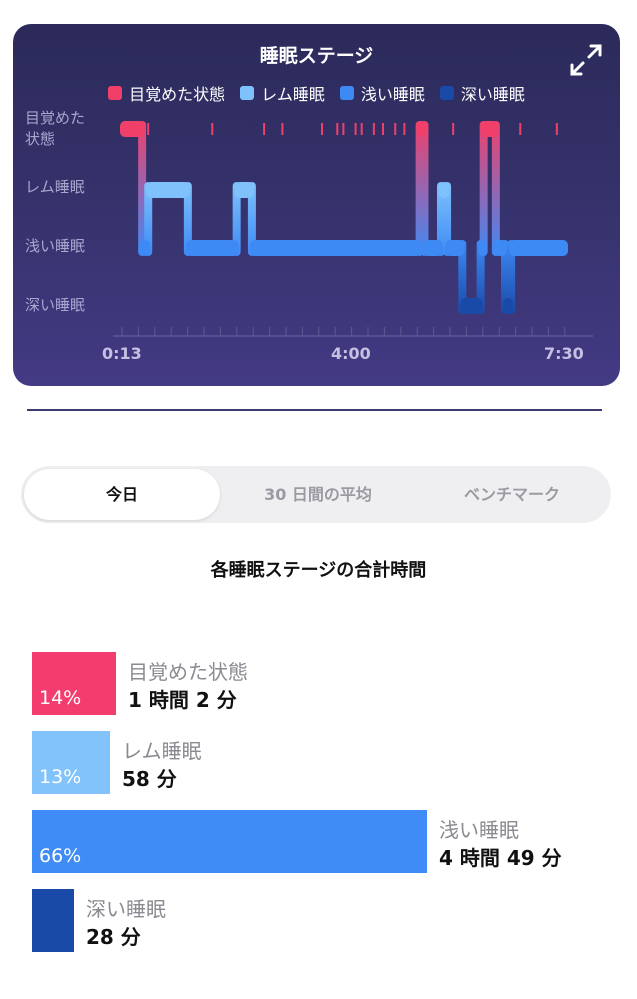  I want to click on tab-30-day-average: 30 日間の平均, so click(318, 494).